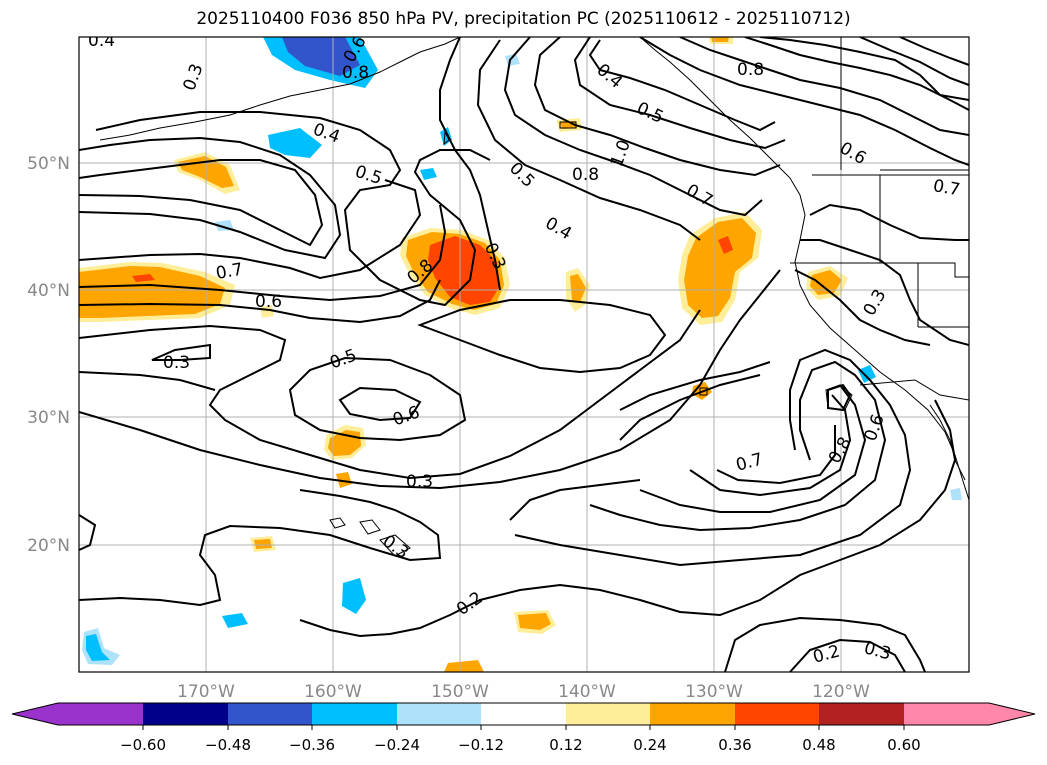 The image size is (1047, 765). What do you see at coordinates (48, 291) in the screenshot?
I see `lat-label: 40°N` at bounding box center [48, 291].